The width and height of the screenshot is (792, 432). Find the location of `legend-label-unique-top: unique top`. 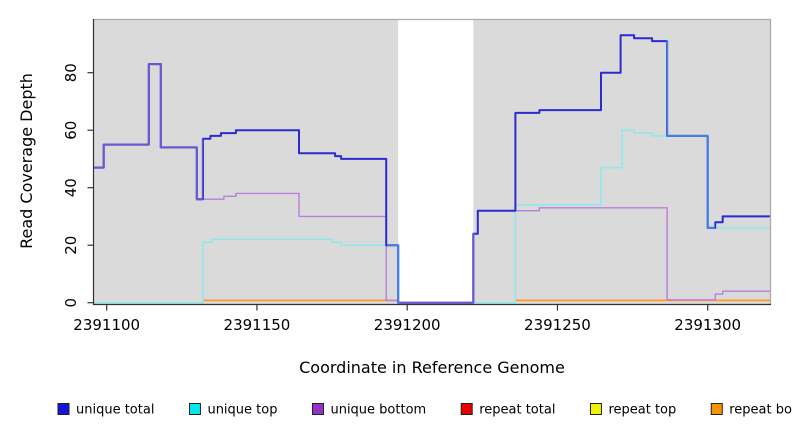

legend-label-unique-top: unique top is located at coordinates (242, 410).